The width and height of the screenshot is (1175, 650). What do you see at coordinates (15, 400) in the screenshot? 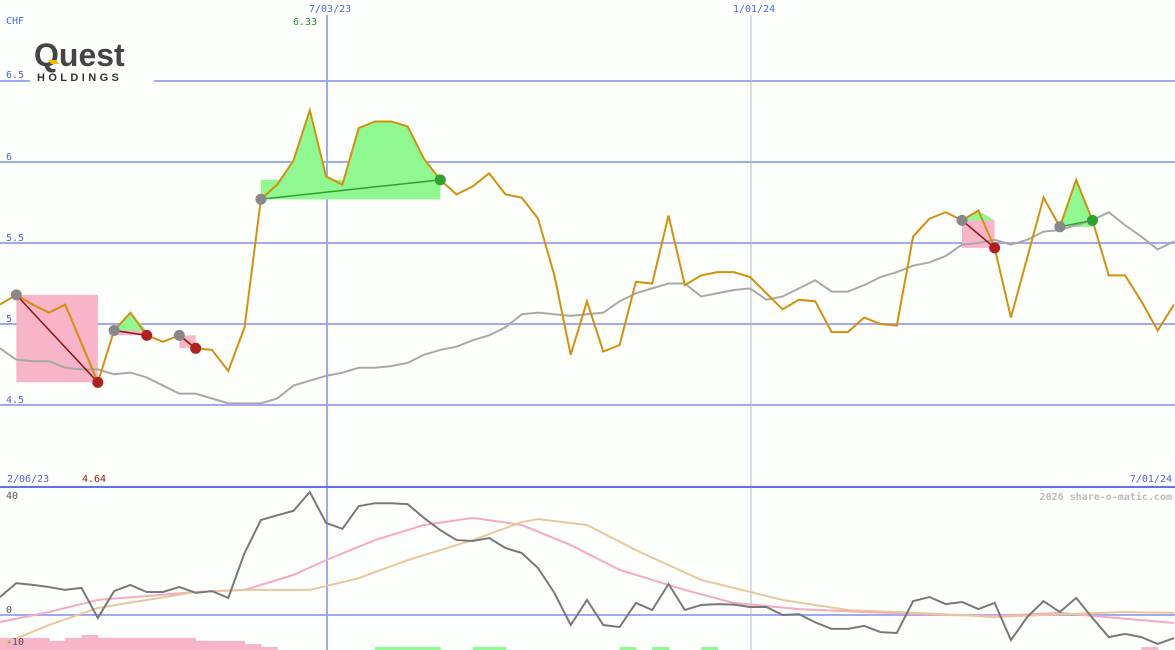
I see `ytick-4.5: 4.5` at bounding box center [15, 400].